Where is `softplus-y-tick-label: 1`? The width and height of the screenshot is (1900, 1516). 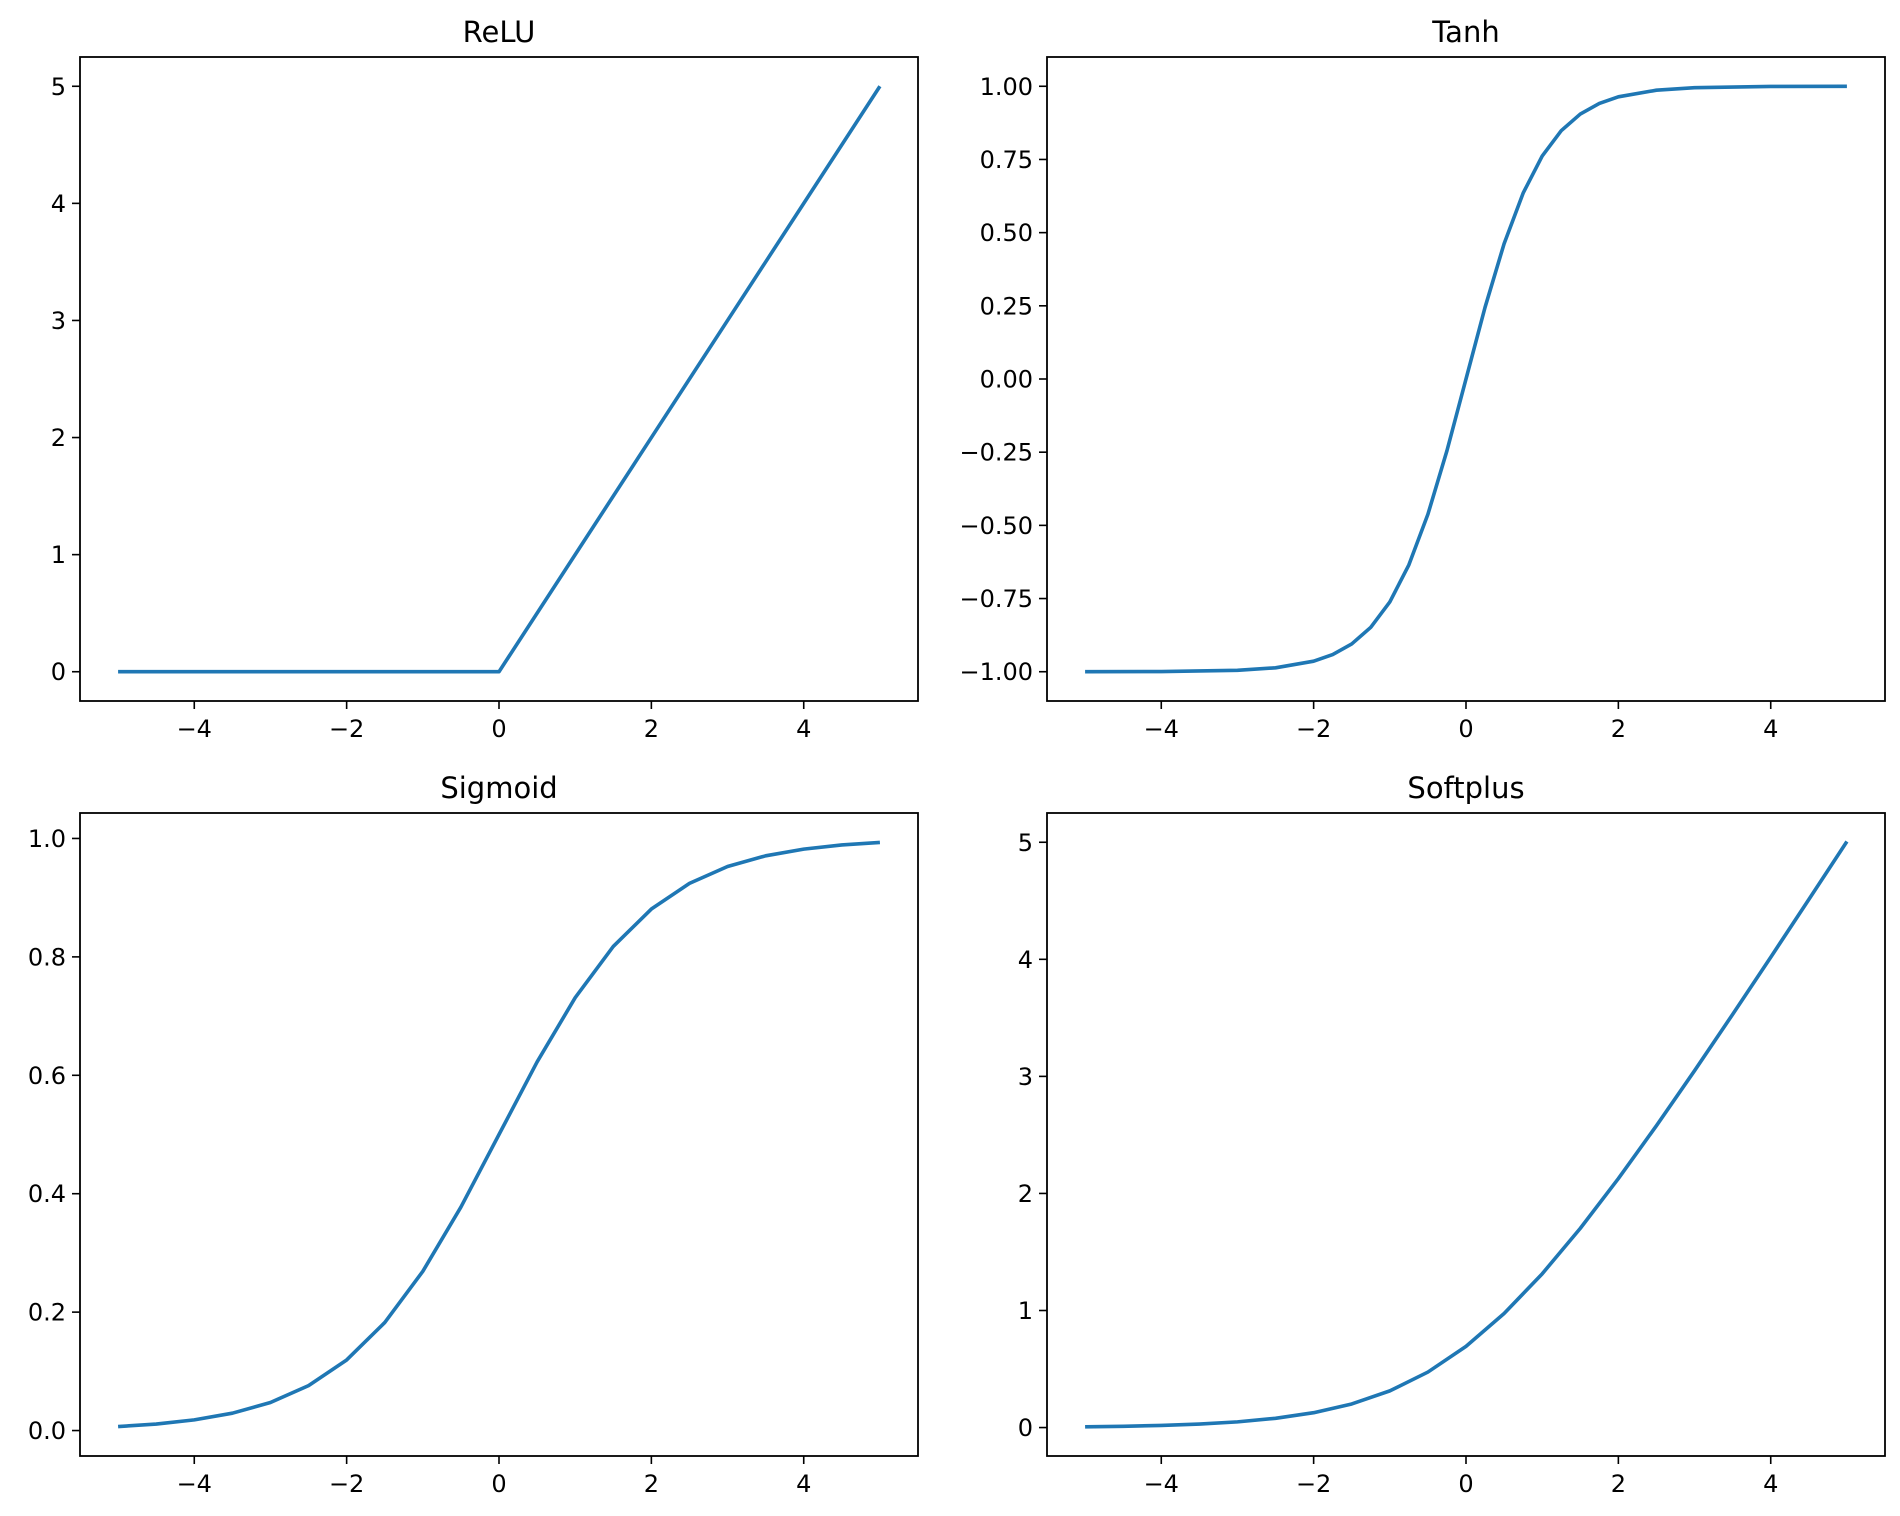 softplus-y-tick-label: 1 is located at coordinates (1025, 1311).